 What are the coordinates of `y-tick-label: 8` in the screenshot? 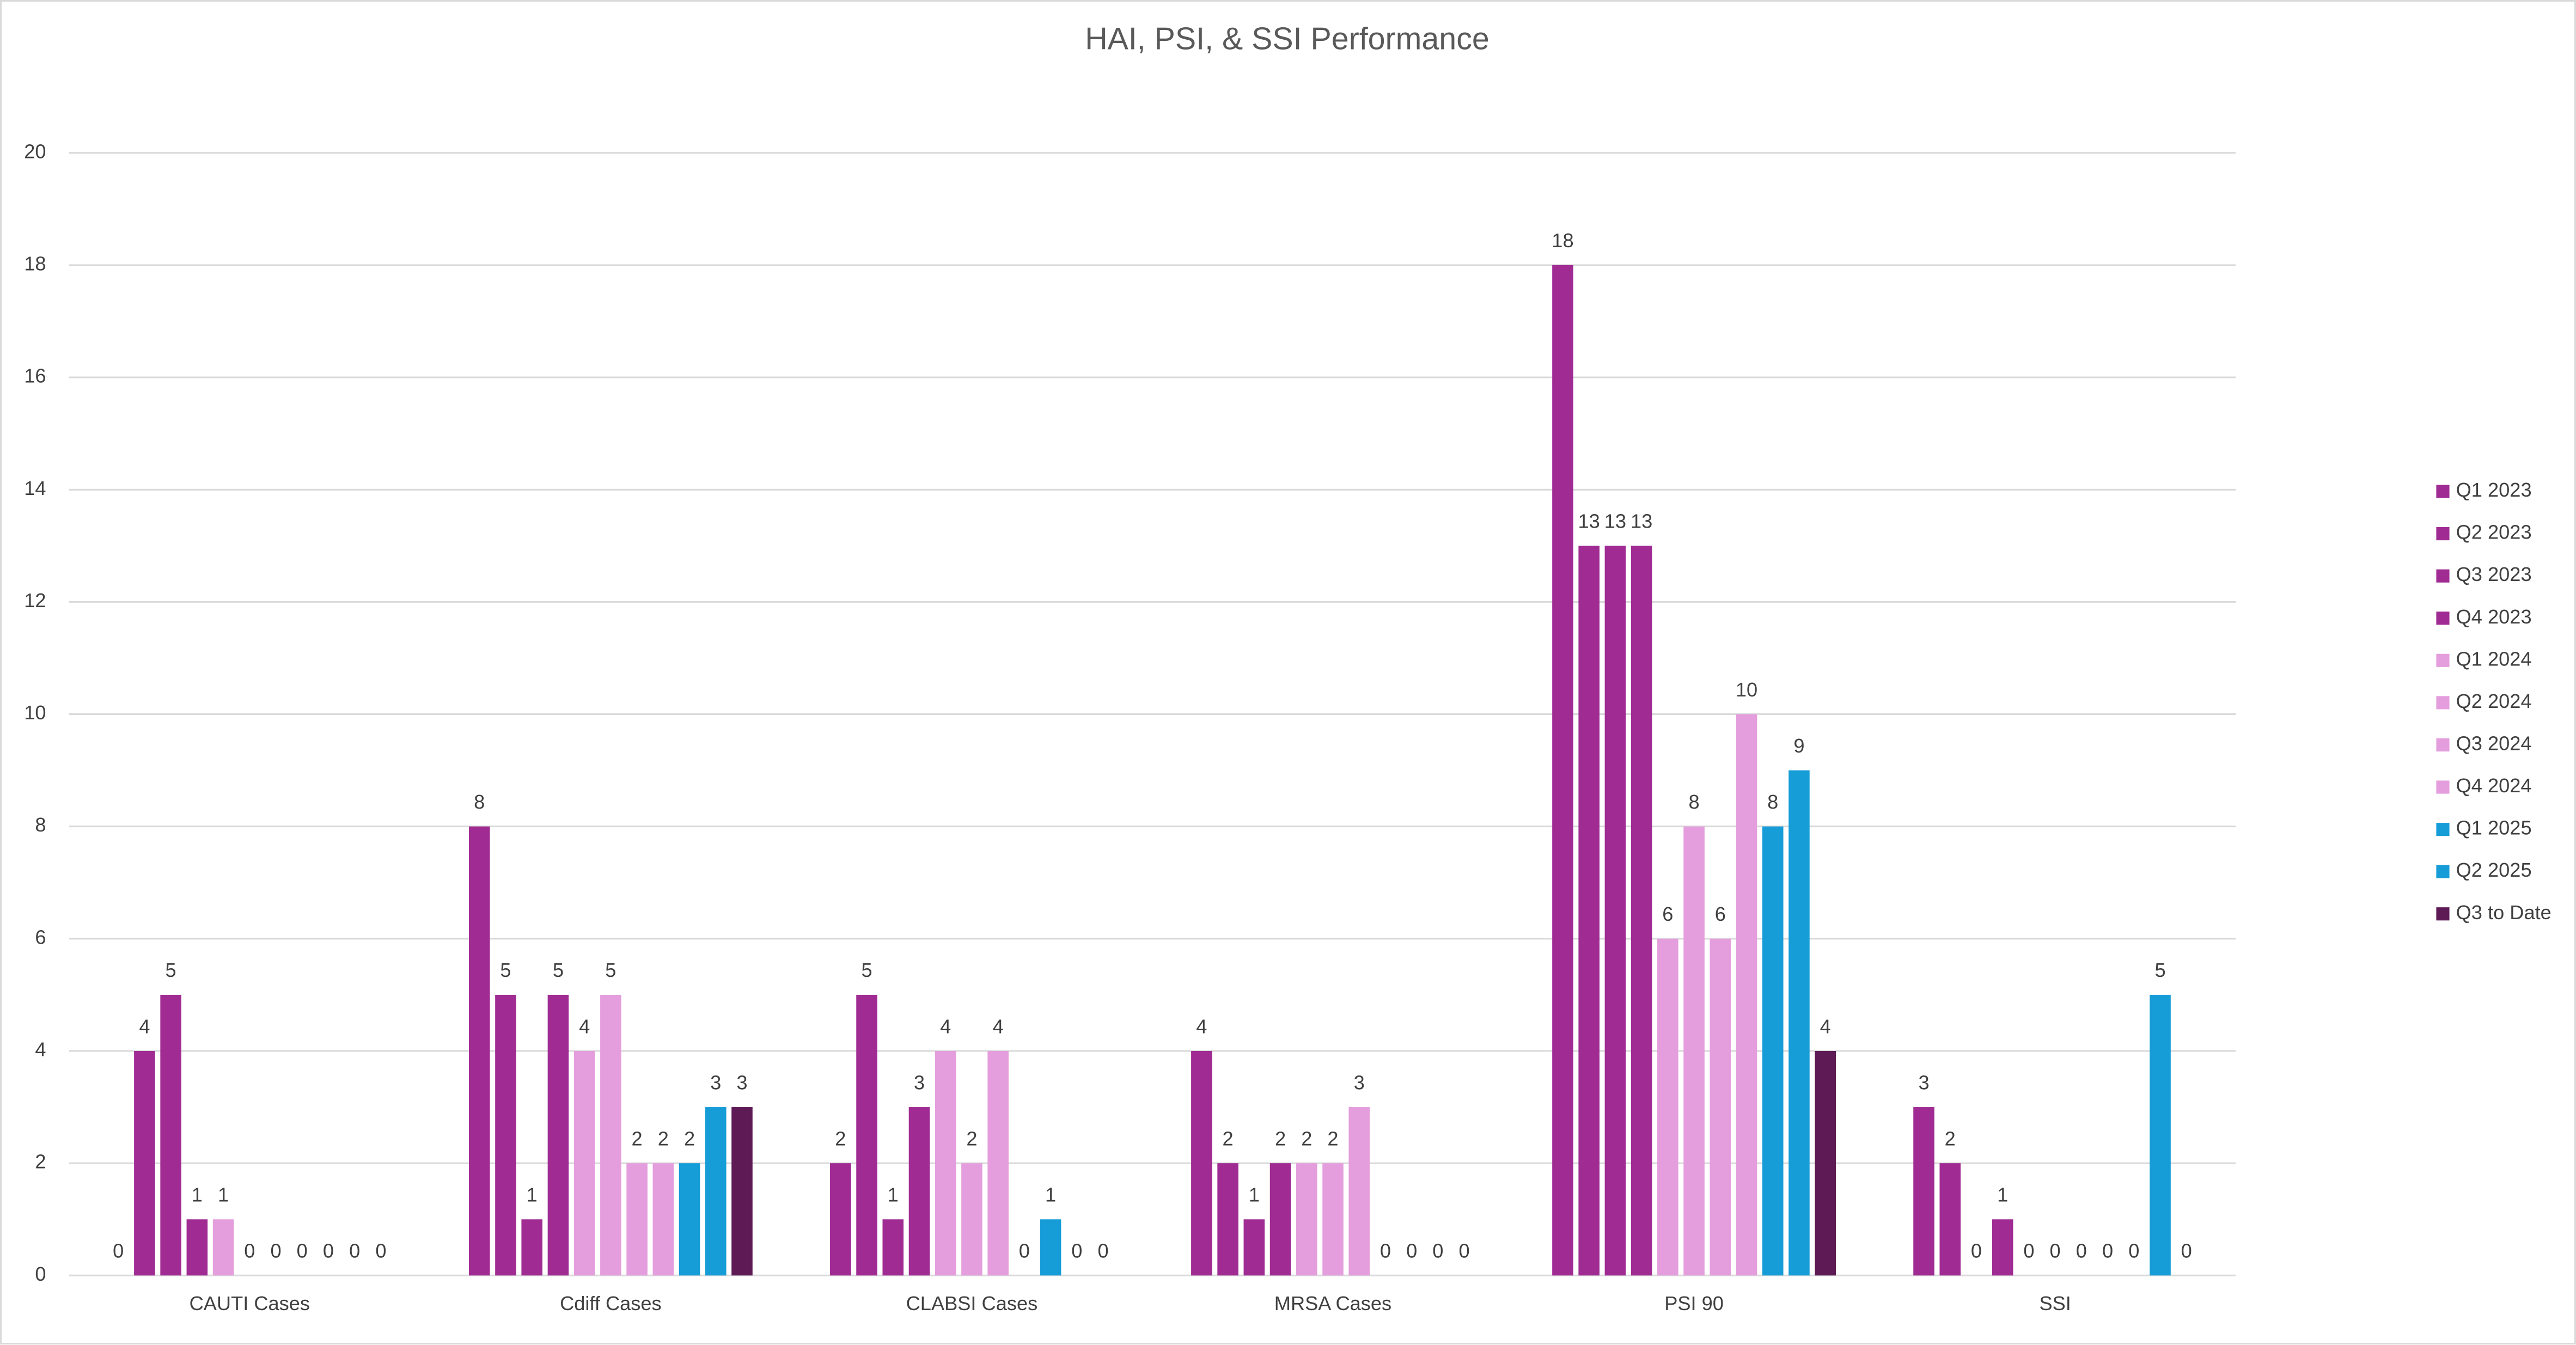 It's located at (40, 825).